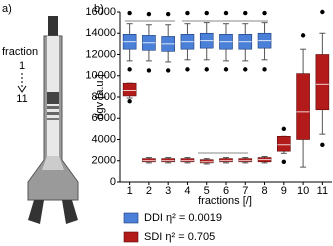  I want to click on x-tick-label: 5, so click(207, 191).